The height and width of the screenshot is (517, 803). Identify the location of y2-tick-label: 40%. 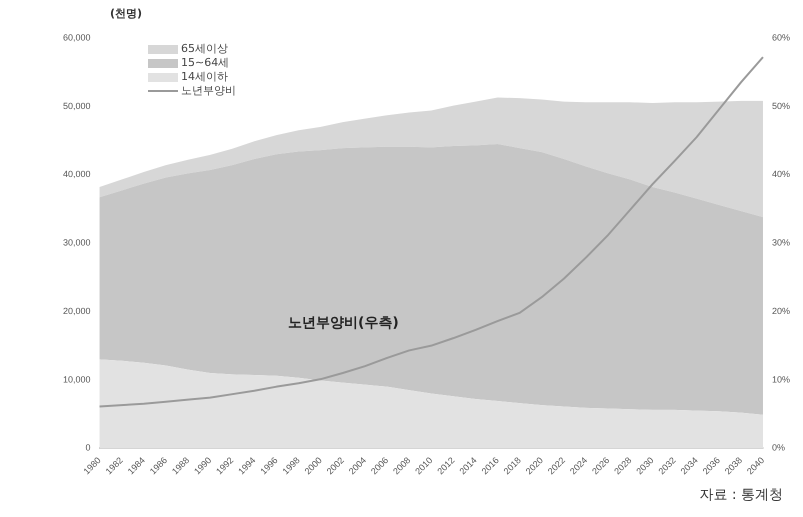
(781, 174).